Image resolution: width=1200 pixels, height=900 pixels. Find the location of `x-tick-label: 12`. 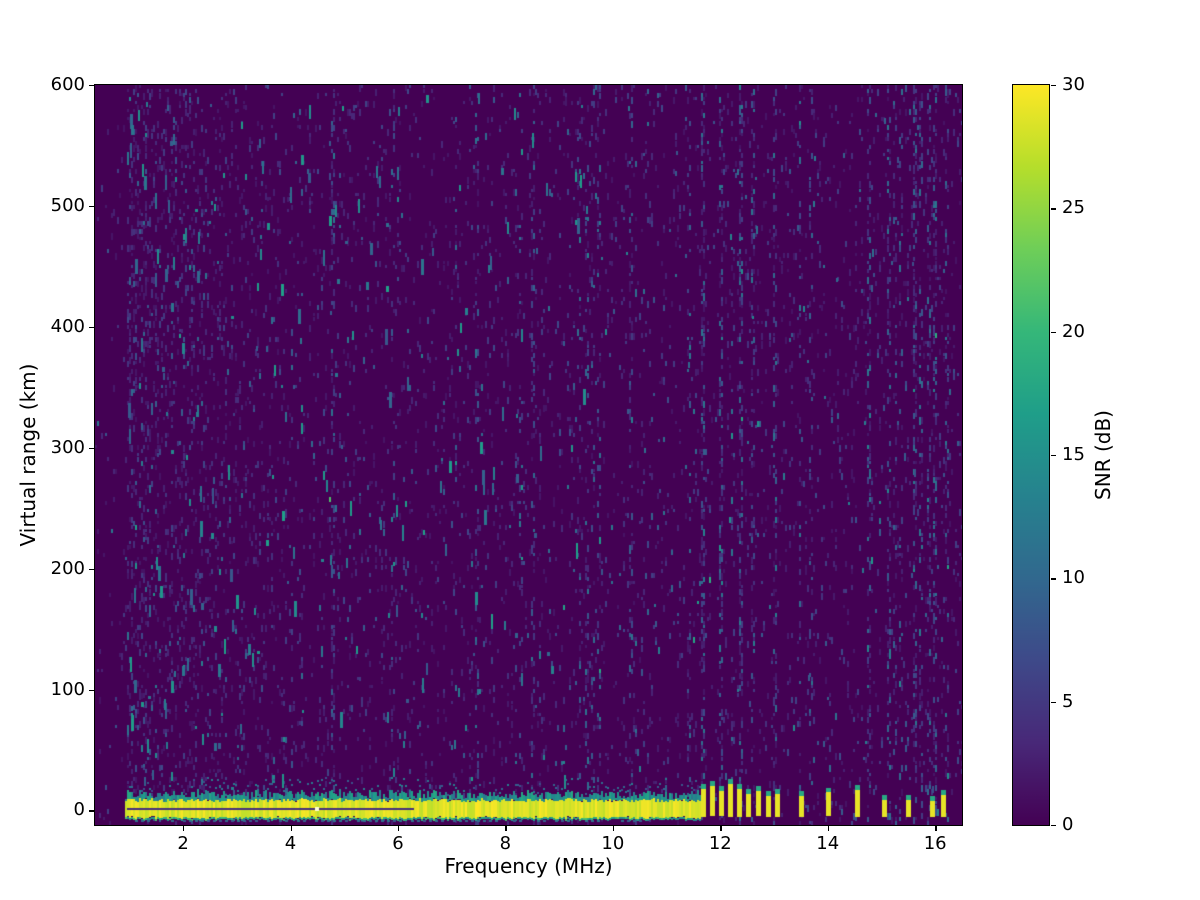

x-tick-label: 12 is located at coordinates (720, 843).